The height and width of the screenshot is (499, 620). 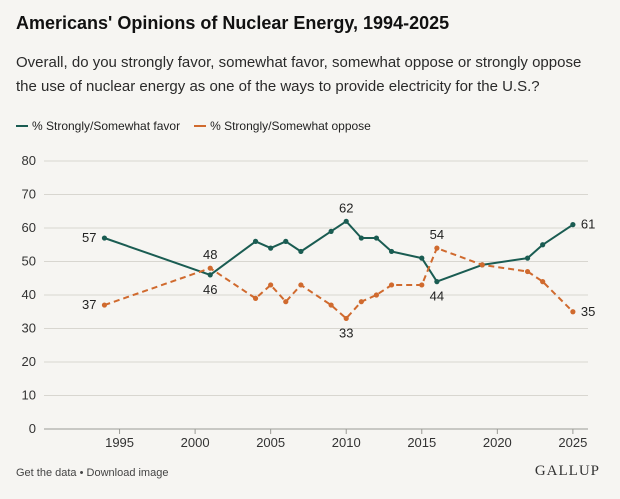 I want to click on data-point-favor-2001, so click(x=210, y=275).